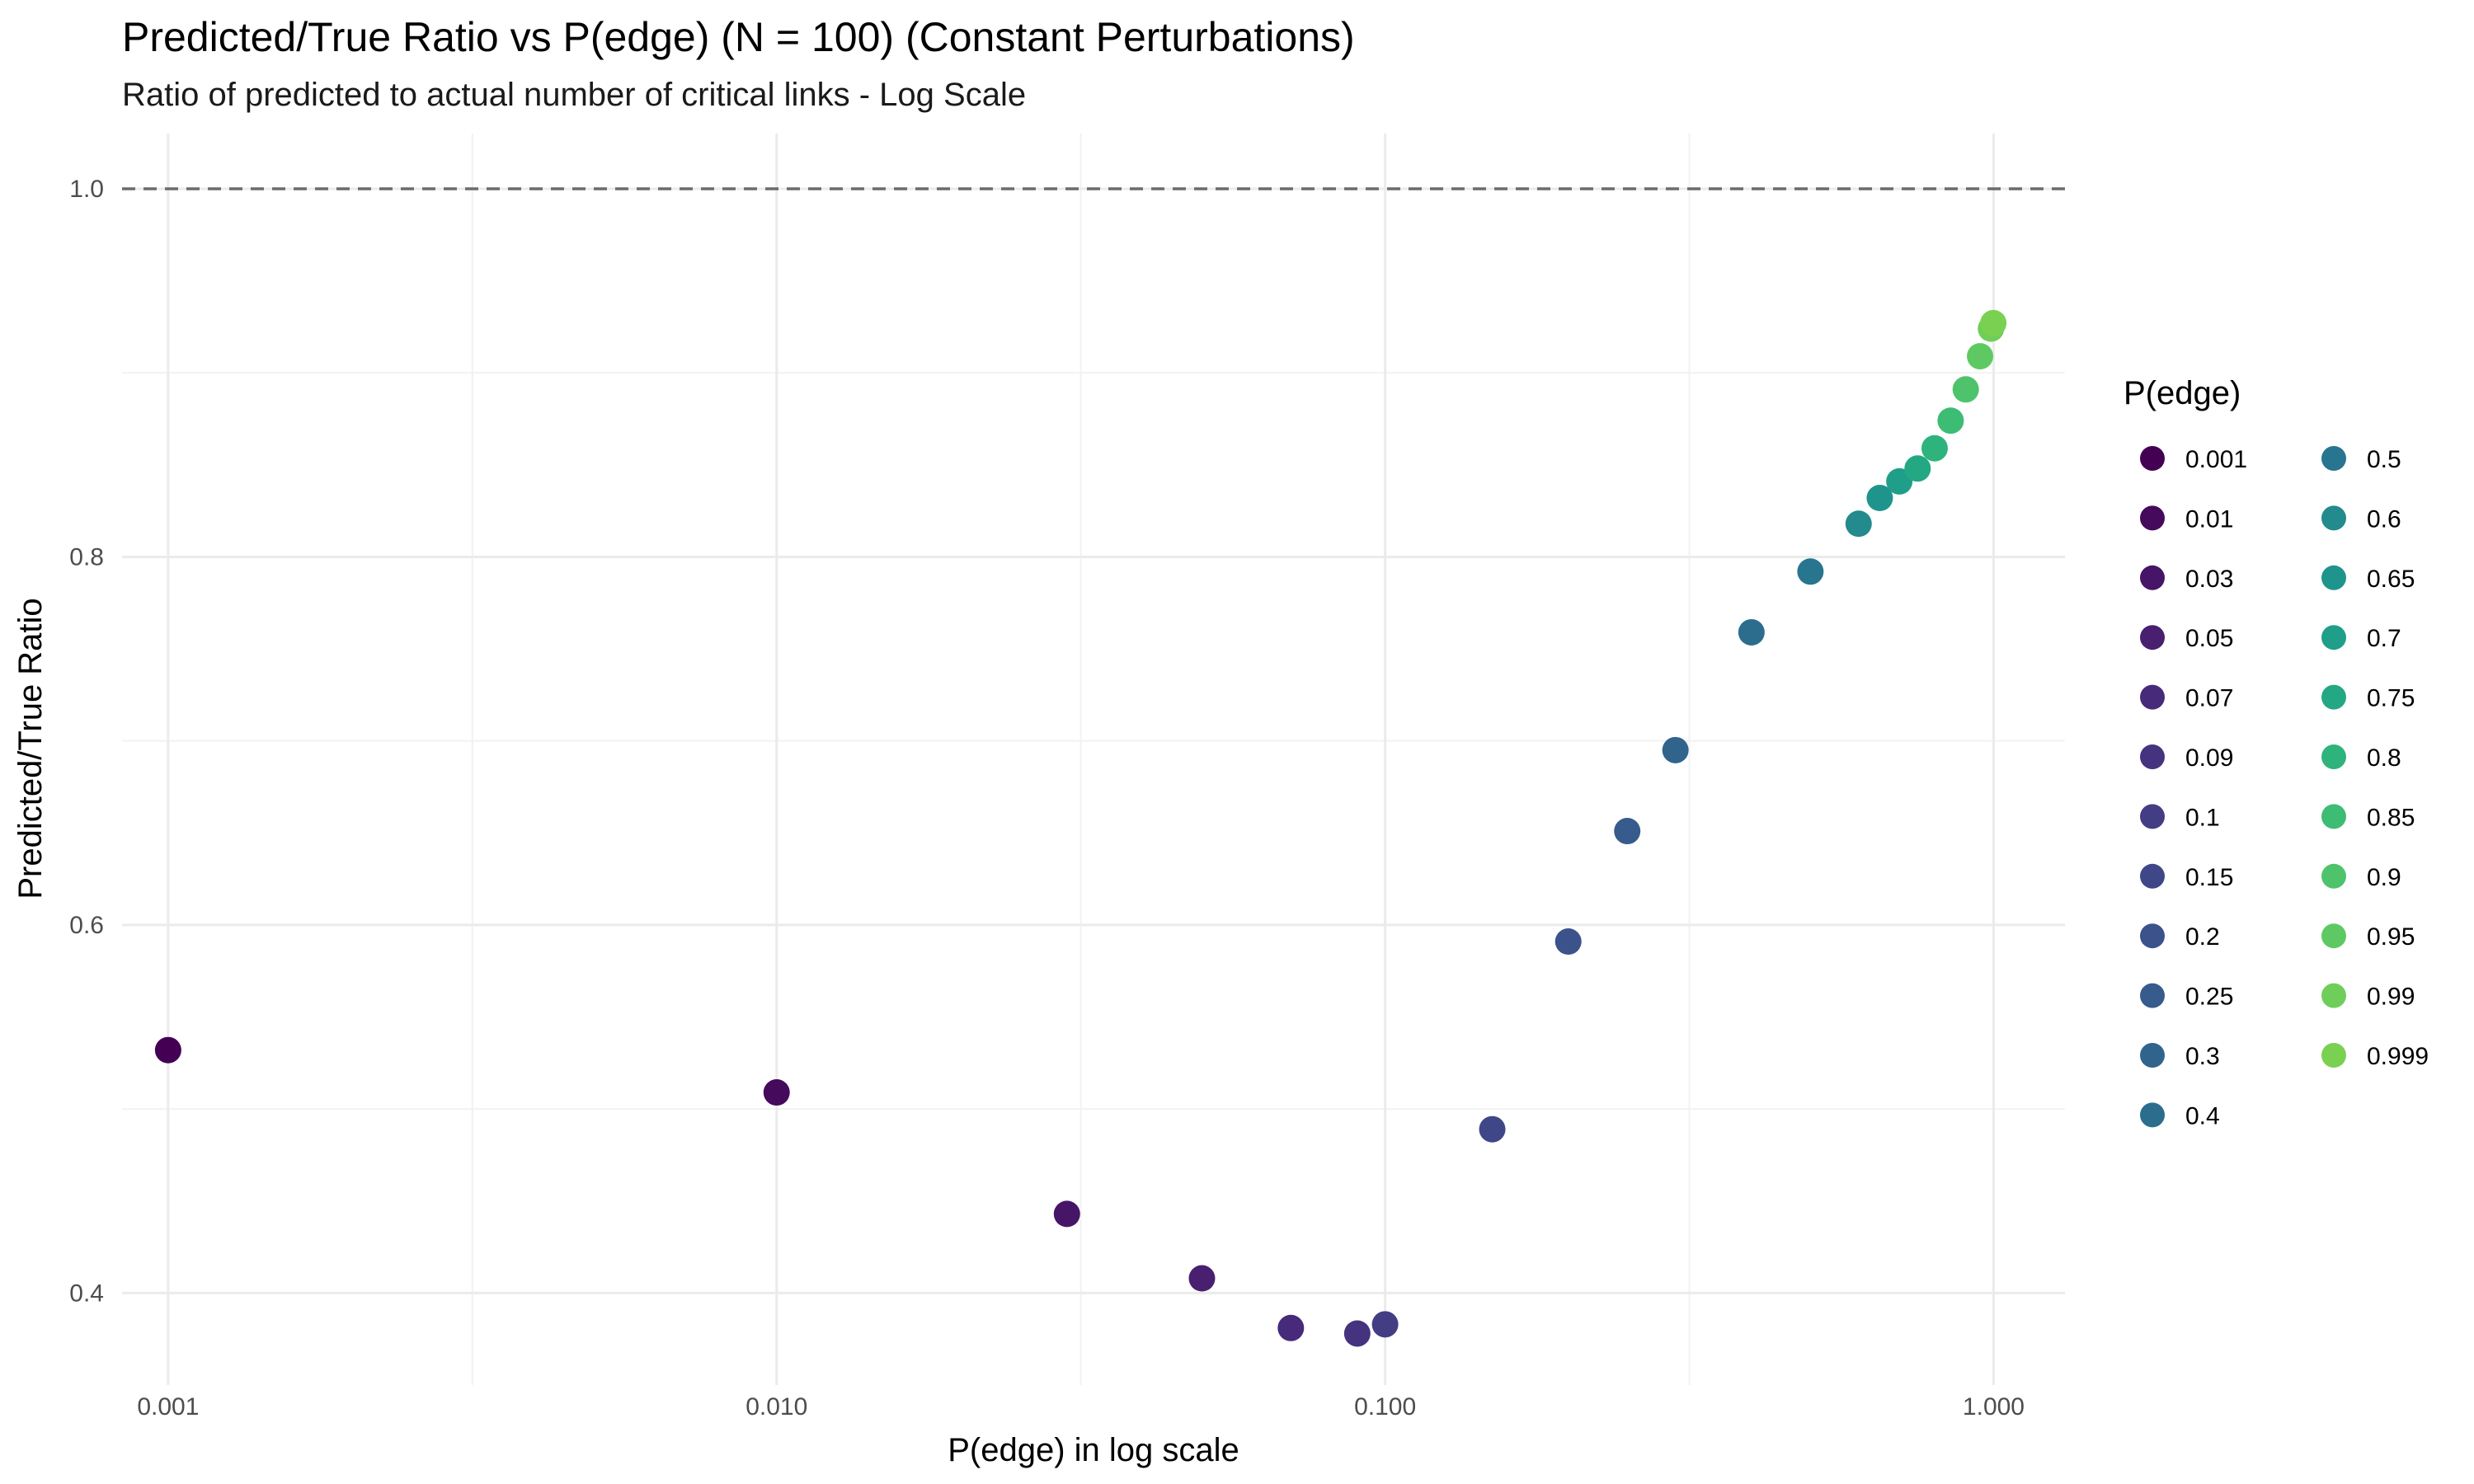  What do you see at coordinates (2216, 459) in the screenshot?
I see `legend-label: 0.001` at bounding box center [2216, 459].